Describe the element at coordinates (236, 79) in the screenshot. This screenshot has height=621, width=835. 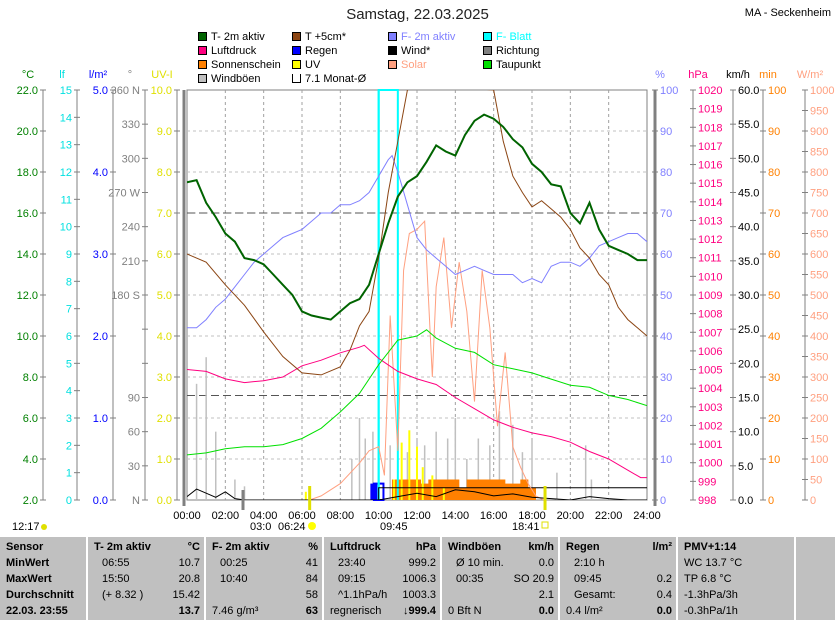
I see `legend-label: Windböen` at that location.